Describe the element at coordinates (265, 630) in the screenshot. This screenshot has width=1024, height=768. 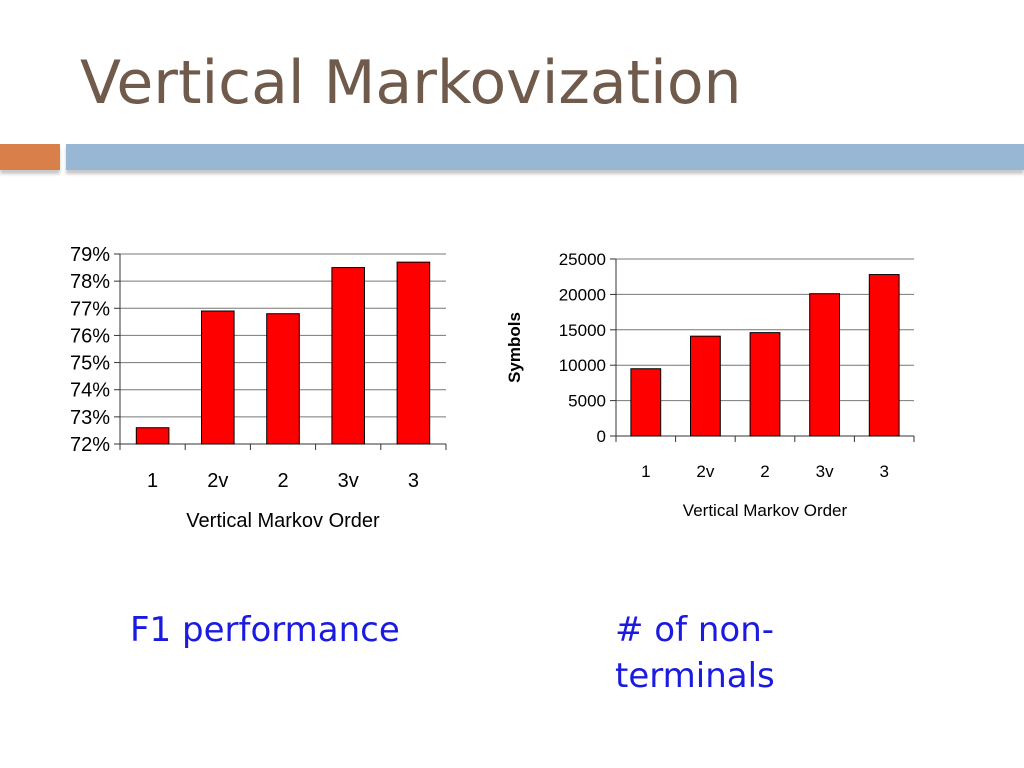
I see `caption-f1: F1 performance` at that location.